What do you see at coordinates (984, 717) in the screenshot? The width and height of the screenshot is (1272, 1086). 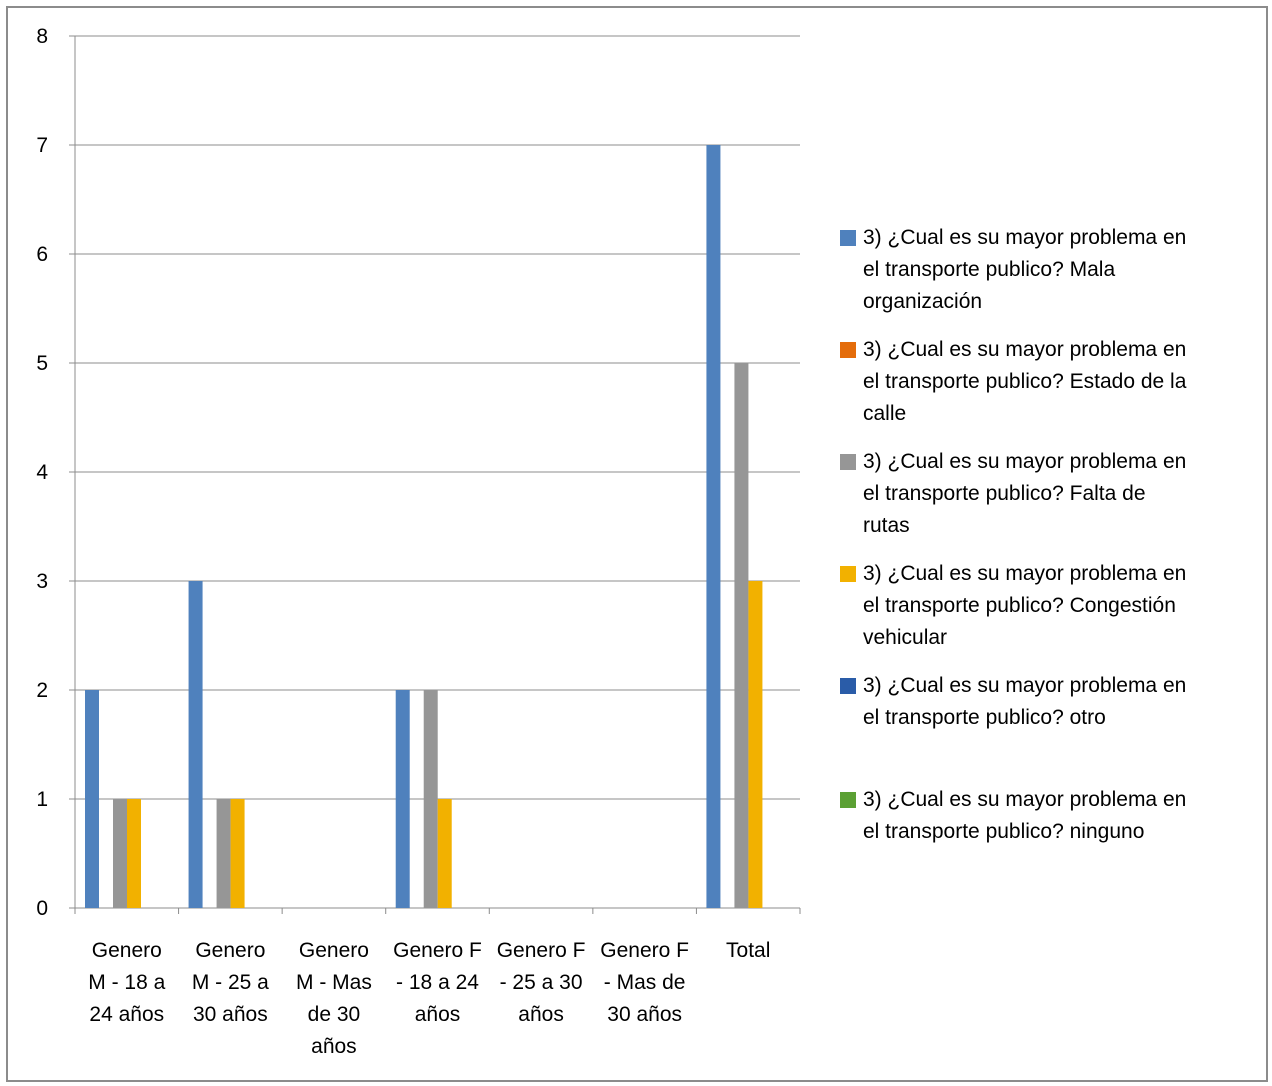 I see `legend-label-line: el transporte publico? otro` at bounding box center [984, 717].